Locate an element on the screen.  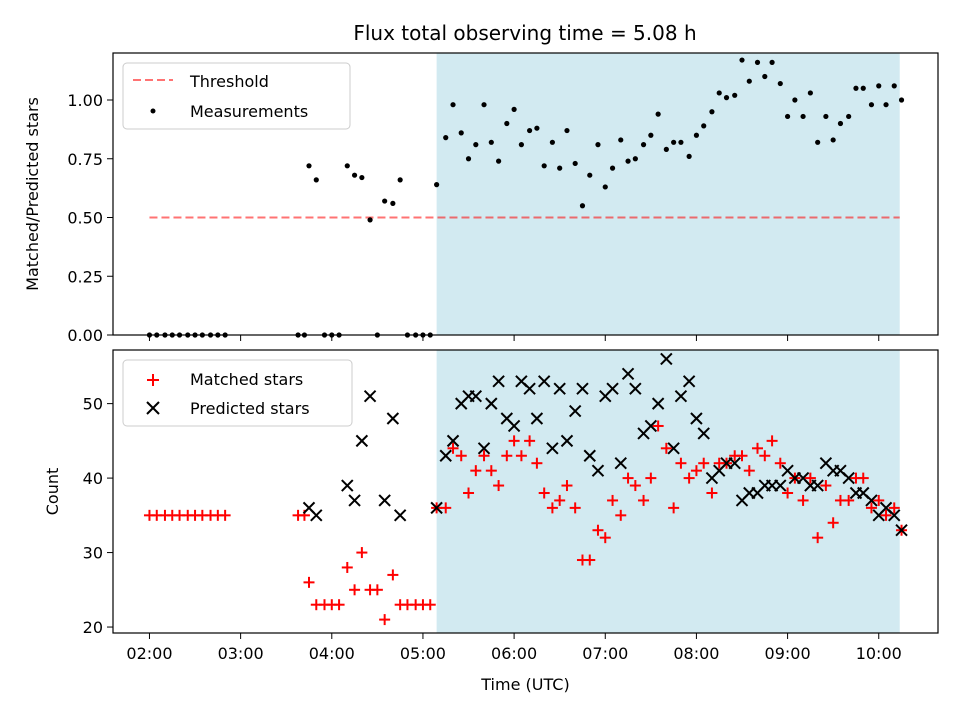
x-tick-label: 10:00 is located at coordinates (879, 653).